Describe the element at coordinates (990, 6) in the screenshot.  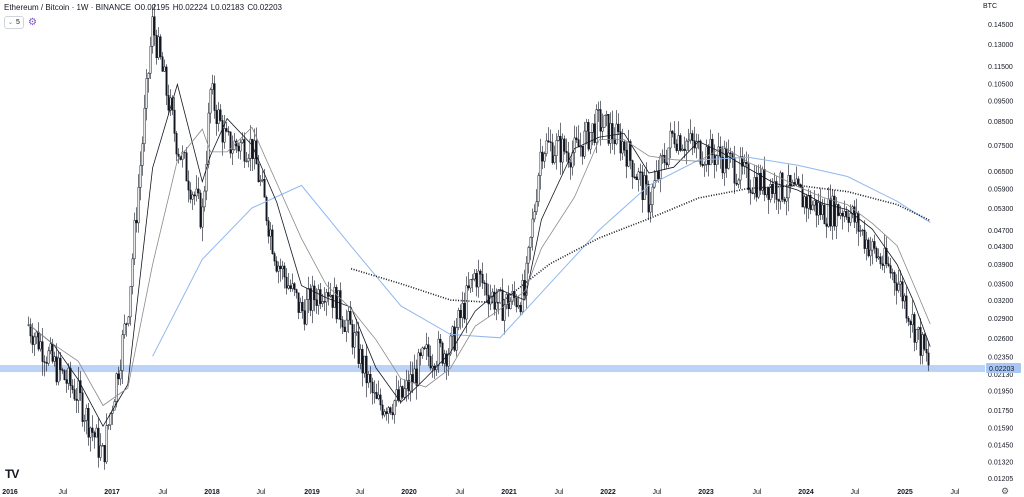
I see `currency-label: BTC` at that location.